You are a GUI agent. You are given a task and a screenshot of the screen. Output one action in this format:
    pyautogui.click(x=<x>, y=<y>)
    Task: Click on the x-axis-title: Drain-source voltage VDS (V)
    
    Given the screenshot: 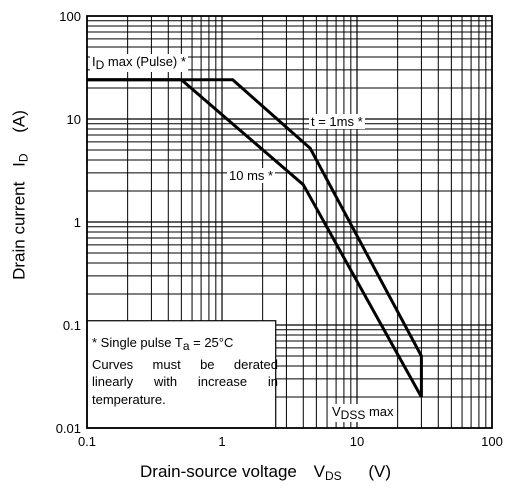 What is the action you would take?
    pyautogui.click(x=265, y=472)
    